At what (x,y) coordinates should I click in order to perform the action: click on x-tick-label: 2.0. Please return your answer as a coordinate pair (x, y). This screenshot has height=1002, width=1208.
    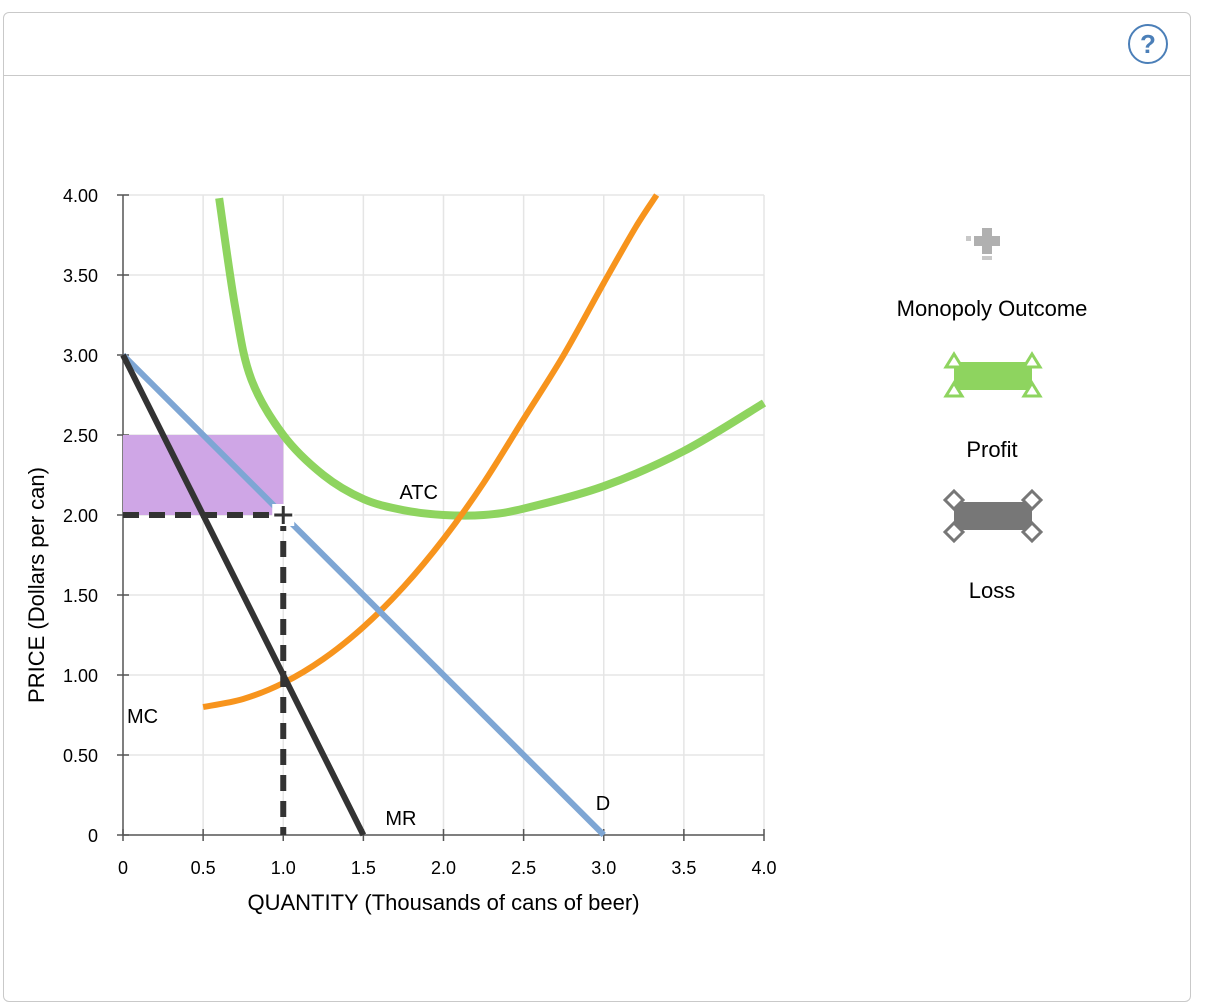
    Looking at the image, I should click on (443, 868).